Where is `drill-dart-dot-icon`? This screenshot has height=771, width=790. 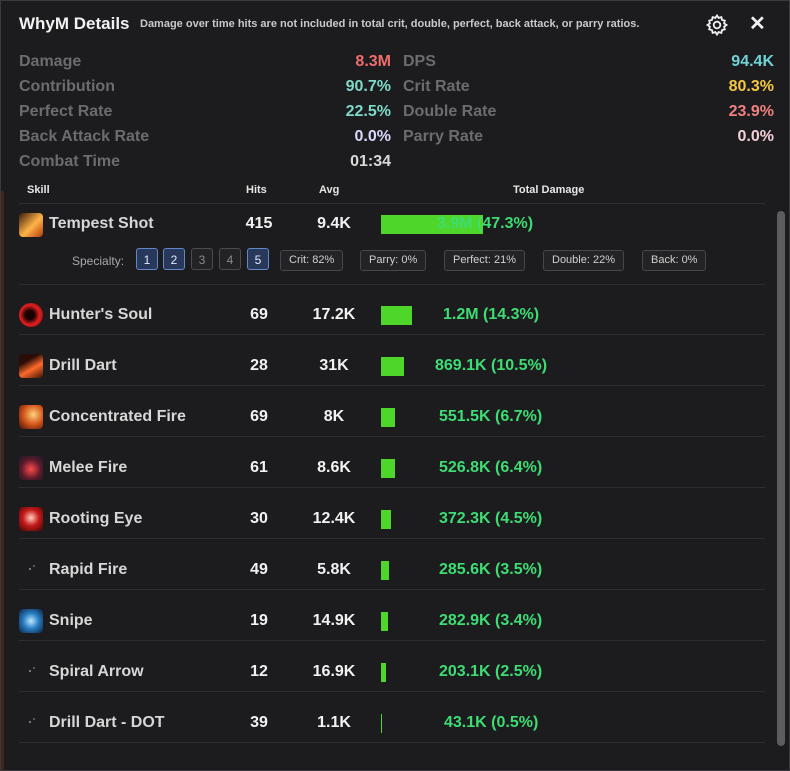
drill-dart-dot-icon is located at coordinates (31, 723).